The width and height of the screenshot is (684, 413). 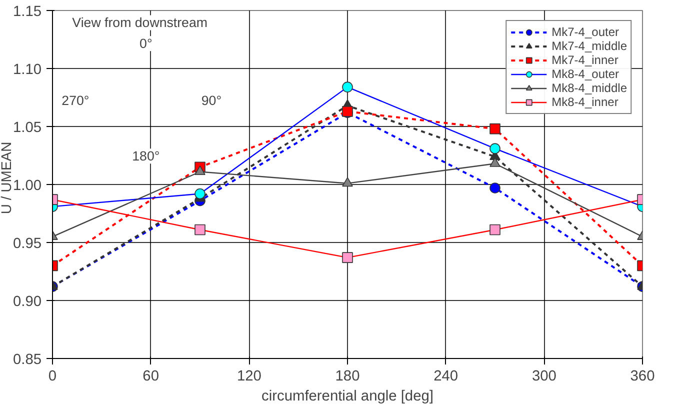 I want to click on annotation: View from downstream, so click(x=140, y=22).